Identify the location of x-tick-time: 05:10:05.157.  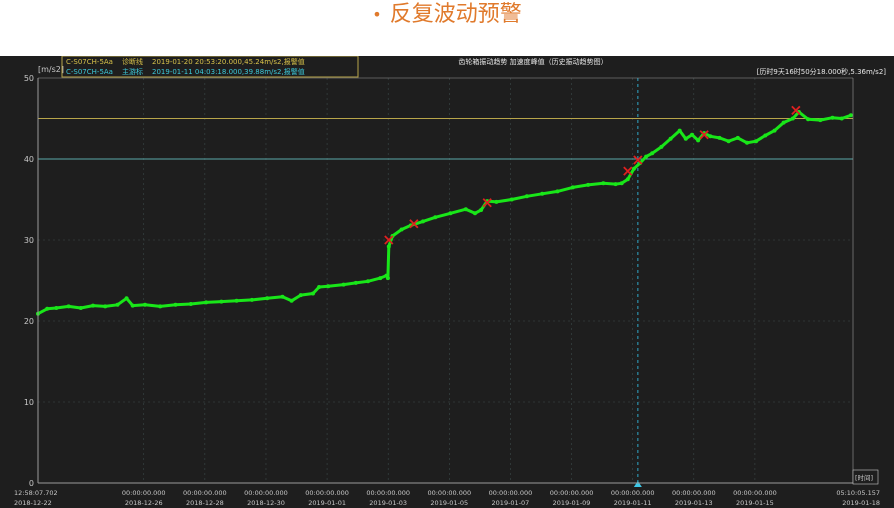
(858, 493).